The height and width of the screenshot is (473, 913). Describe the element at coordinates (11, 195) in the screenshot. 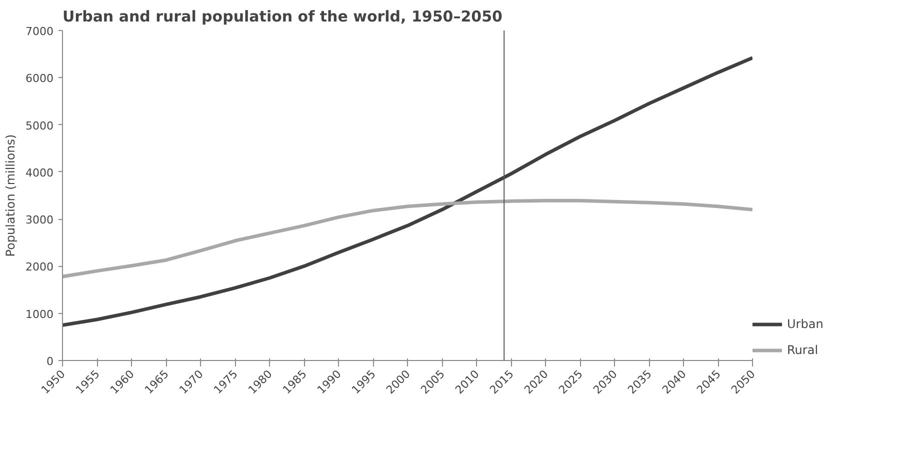

I see `y-axis-title: Population (millions)` at that location.